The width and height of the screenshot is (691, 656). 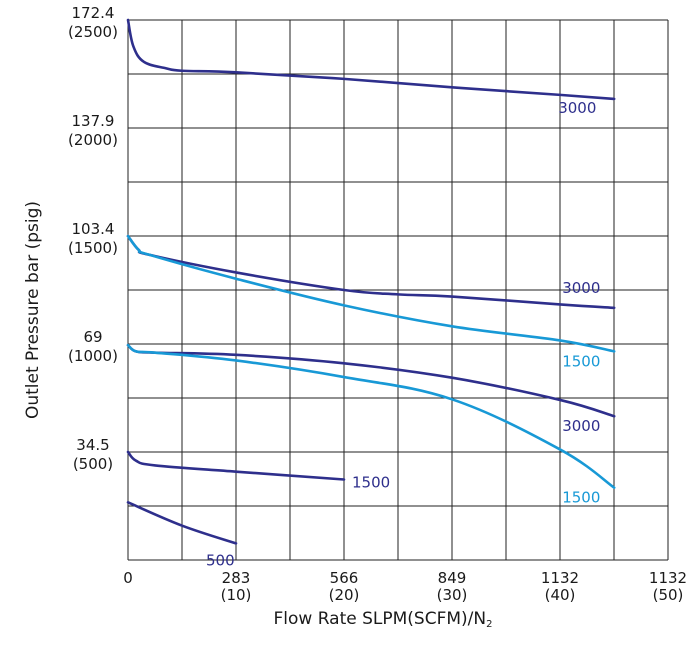 What do you see at coordinates (405, 586) in the screenshot?
I see `x-tick-labels: 0 283(10)566(20)849(30)1132(40)1132(50)` at bounding box center [405, 586].